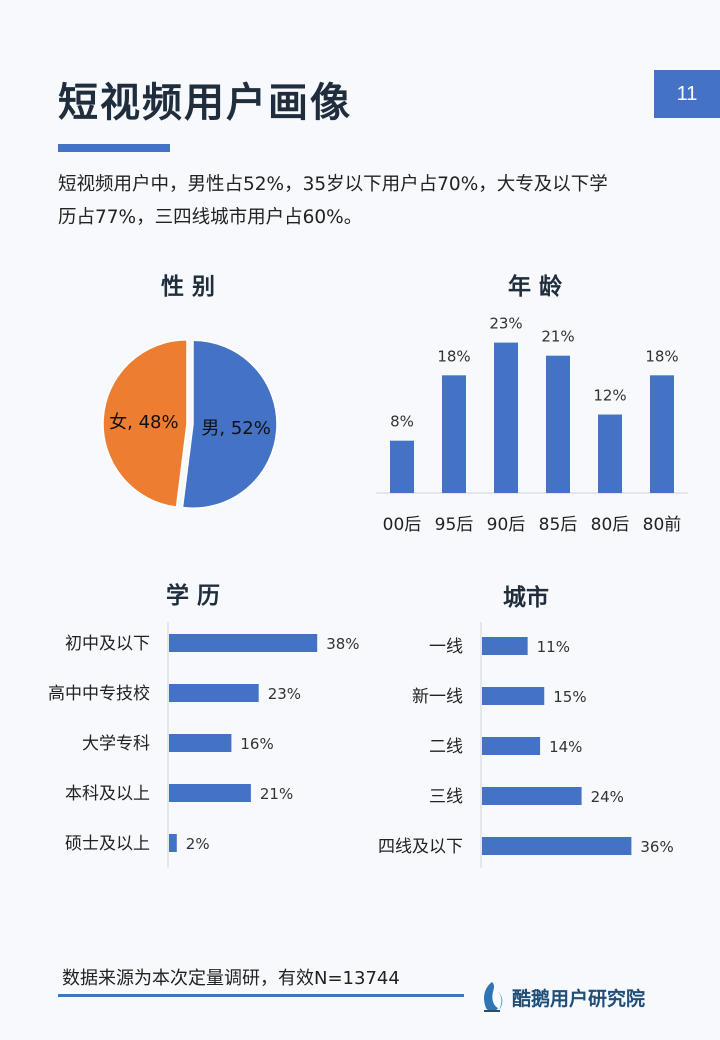 This screenshot has width=720, height=1040. I want to click on pie-data-label-0: 男, 52%, so click(235, 428).